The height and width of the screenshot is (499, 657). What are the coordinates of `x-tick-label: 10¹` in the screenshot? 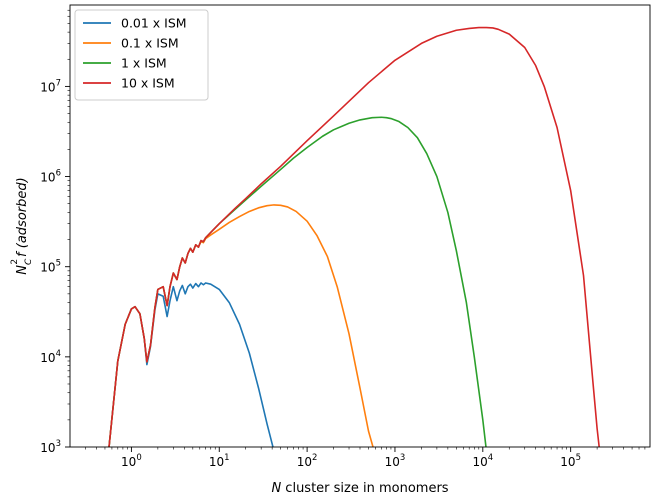 It's located at (219, 461).